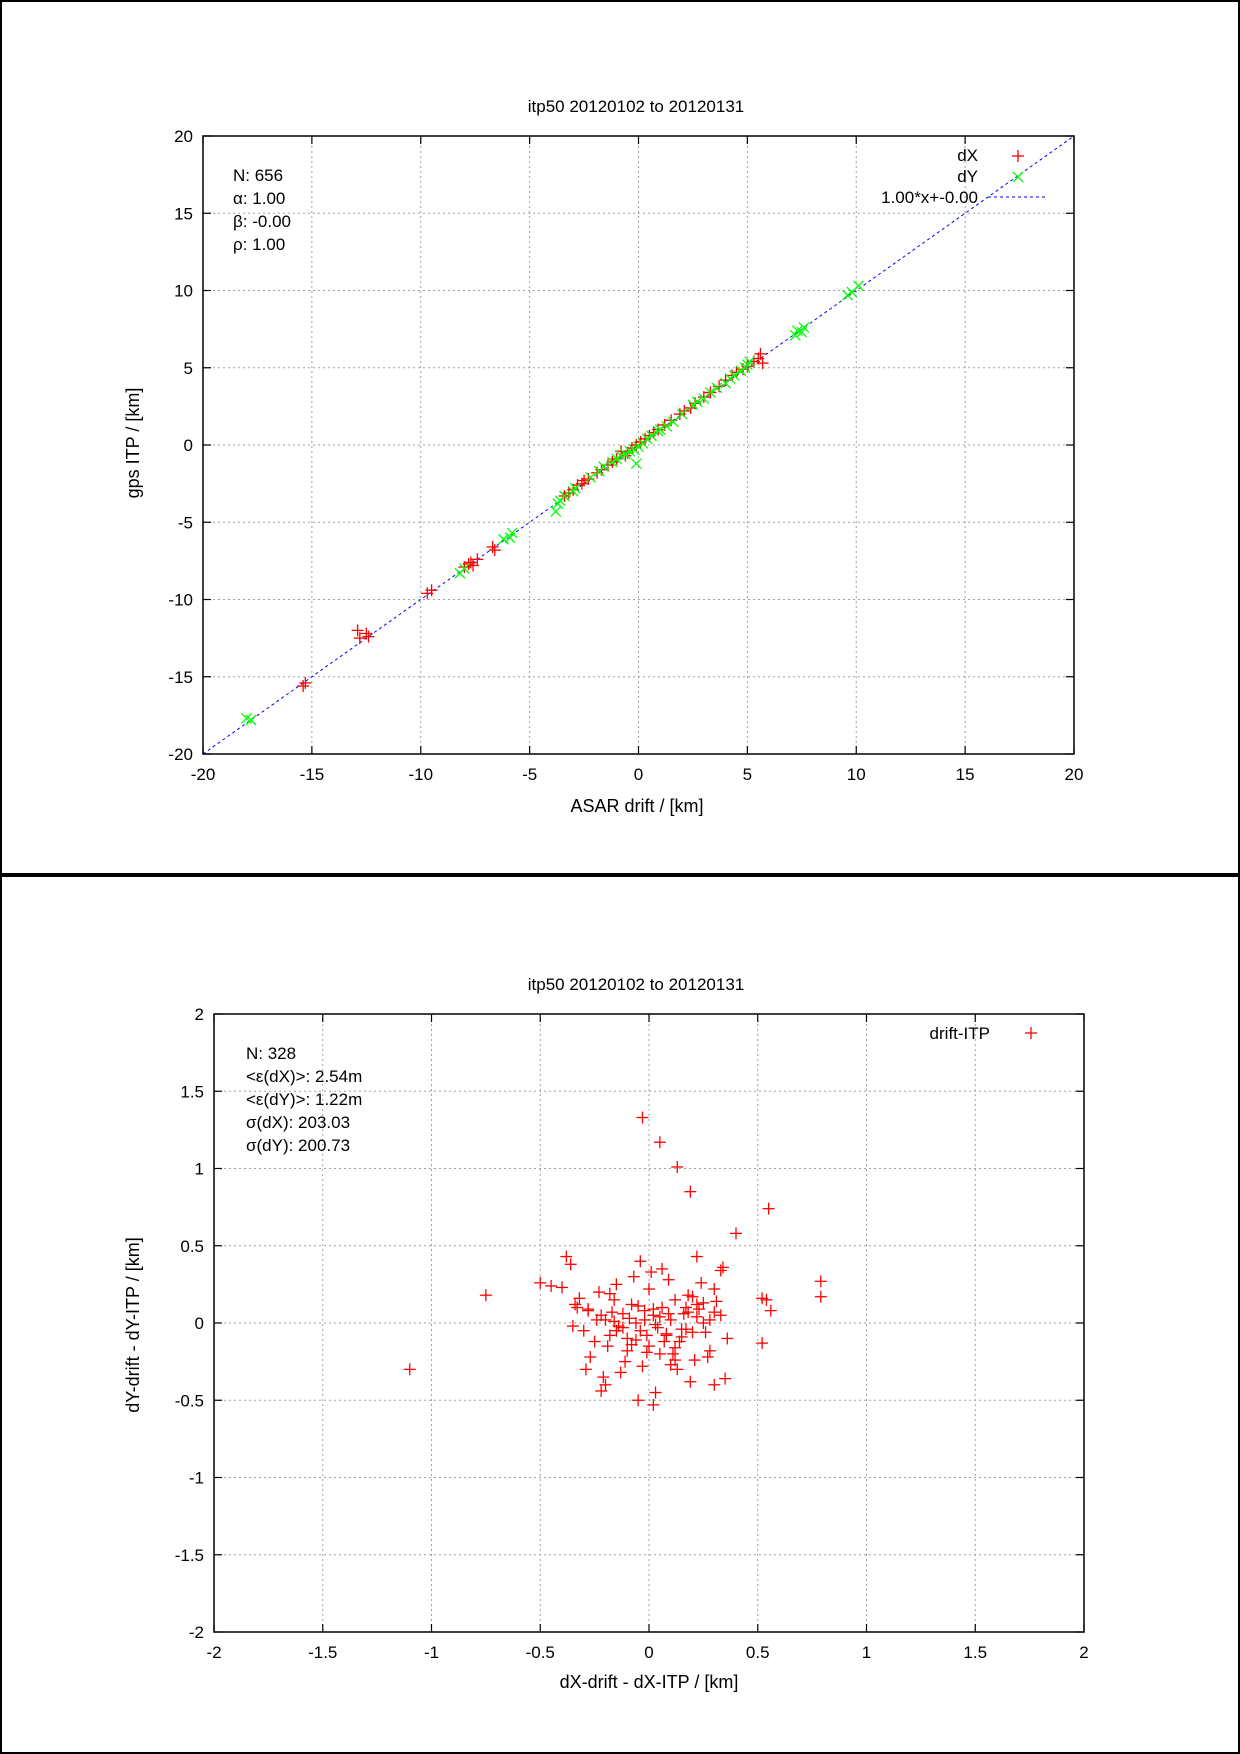 The width and height of the screenshot is (1240, 1754). What do you see at coordinates (929, 197) in the screenshot?
I see `legend-label-fit: 1.00*x+-0.00` at bounding box center [929, 197].